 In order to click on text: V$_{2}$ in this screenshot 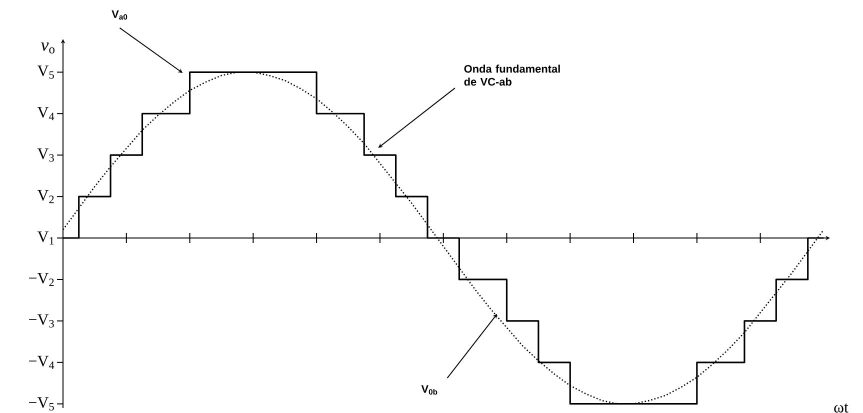, I will do `click(45, 197)`.